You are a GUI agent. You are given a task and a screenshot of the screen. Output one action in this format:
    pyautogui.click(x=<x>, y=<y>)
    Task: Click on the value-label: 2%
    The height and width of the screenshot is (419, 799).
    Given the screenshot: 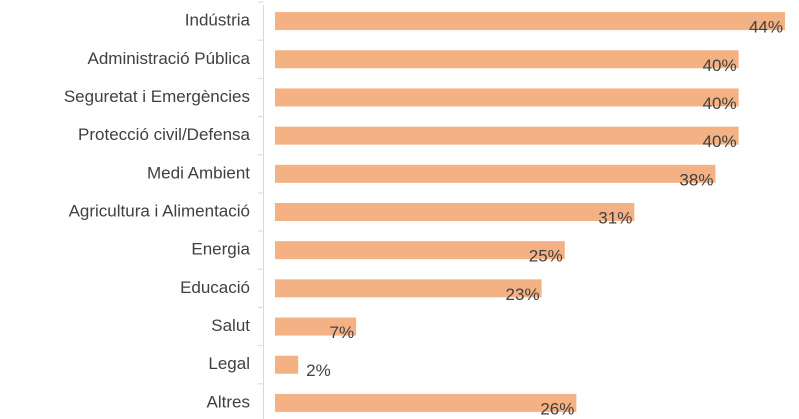 What is the action you would take?
    pyautogui.click(x=318, y=370)
    